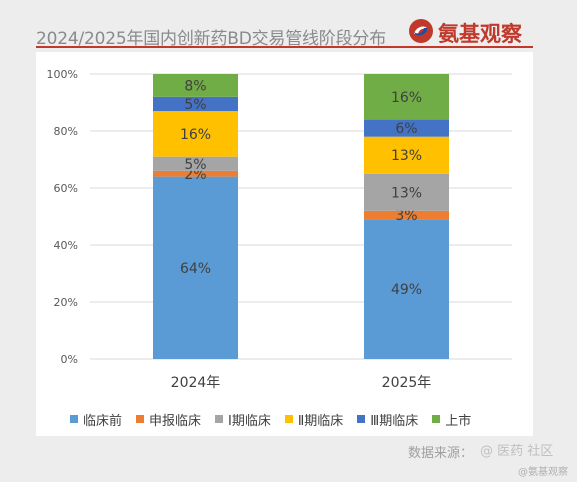  Describe the element at coordinates (407, 383) in the screenshot. I see `x-category-label: 2025年` at that location.